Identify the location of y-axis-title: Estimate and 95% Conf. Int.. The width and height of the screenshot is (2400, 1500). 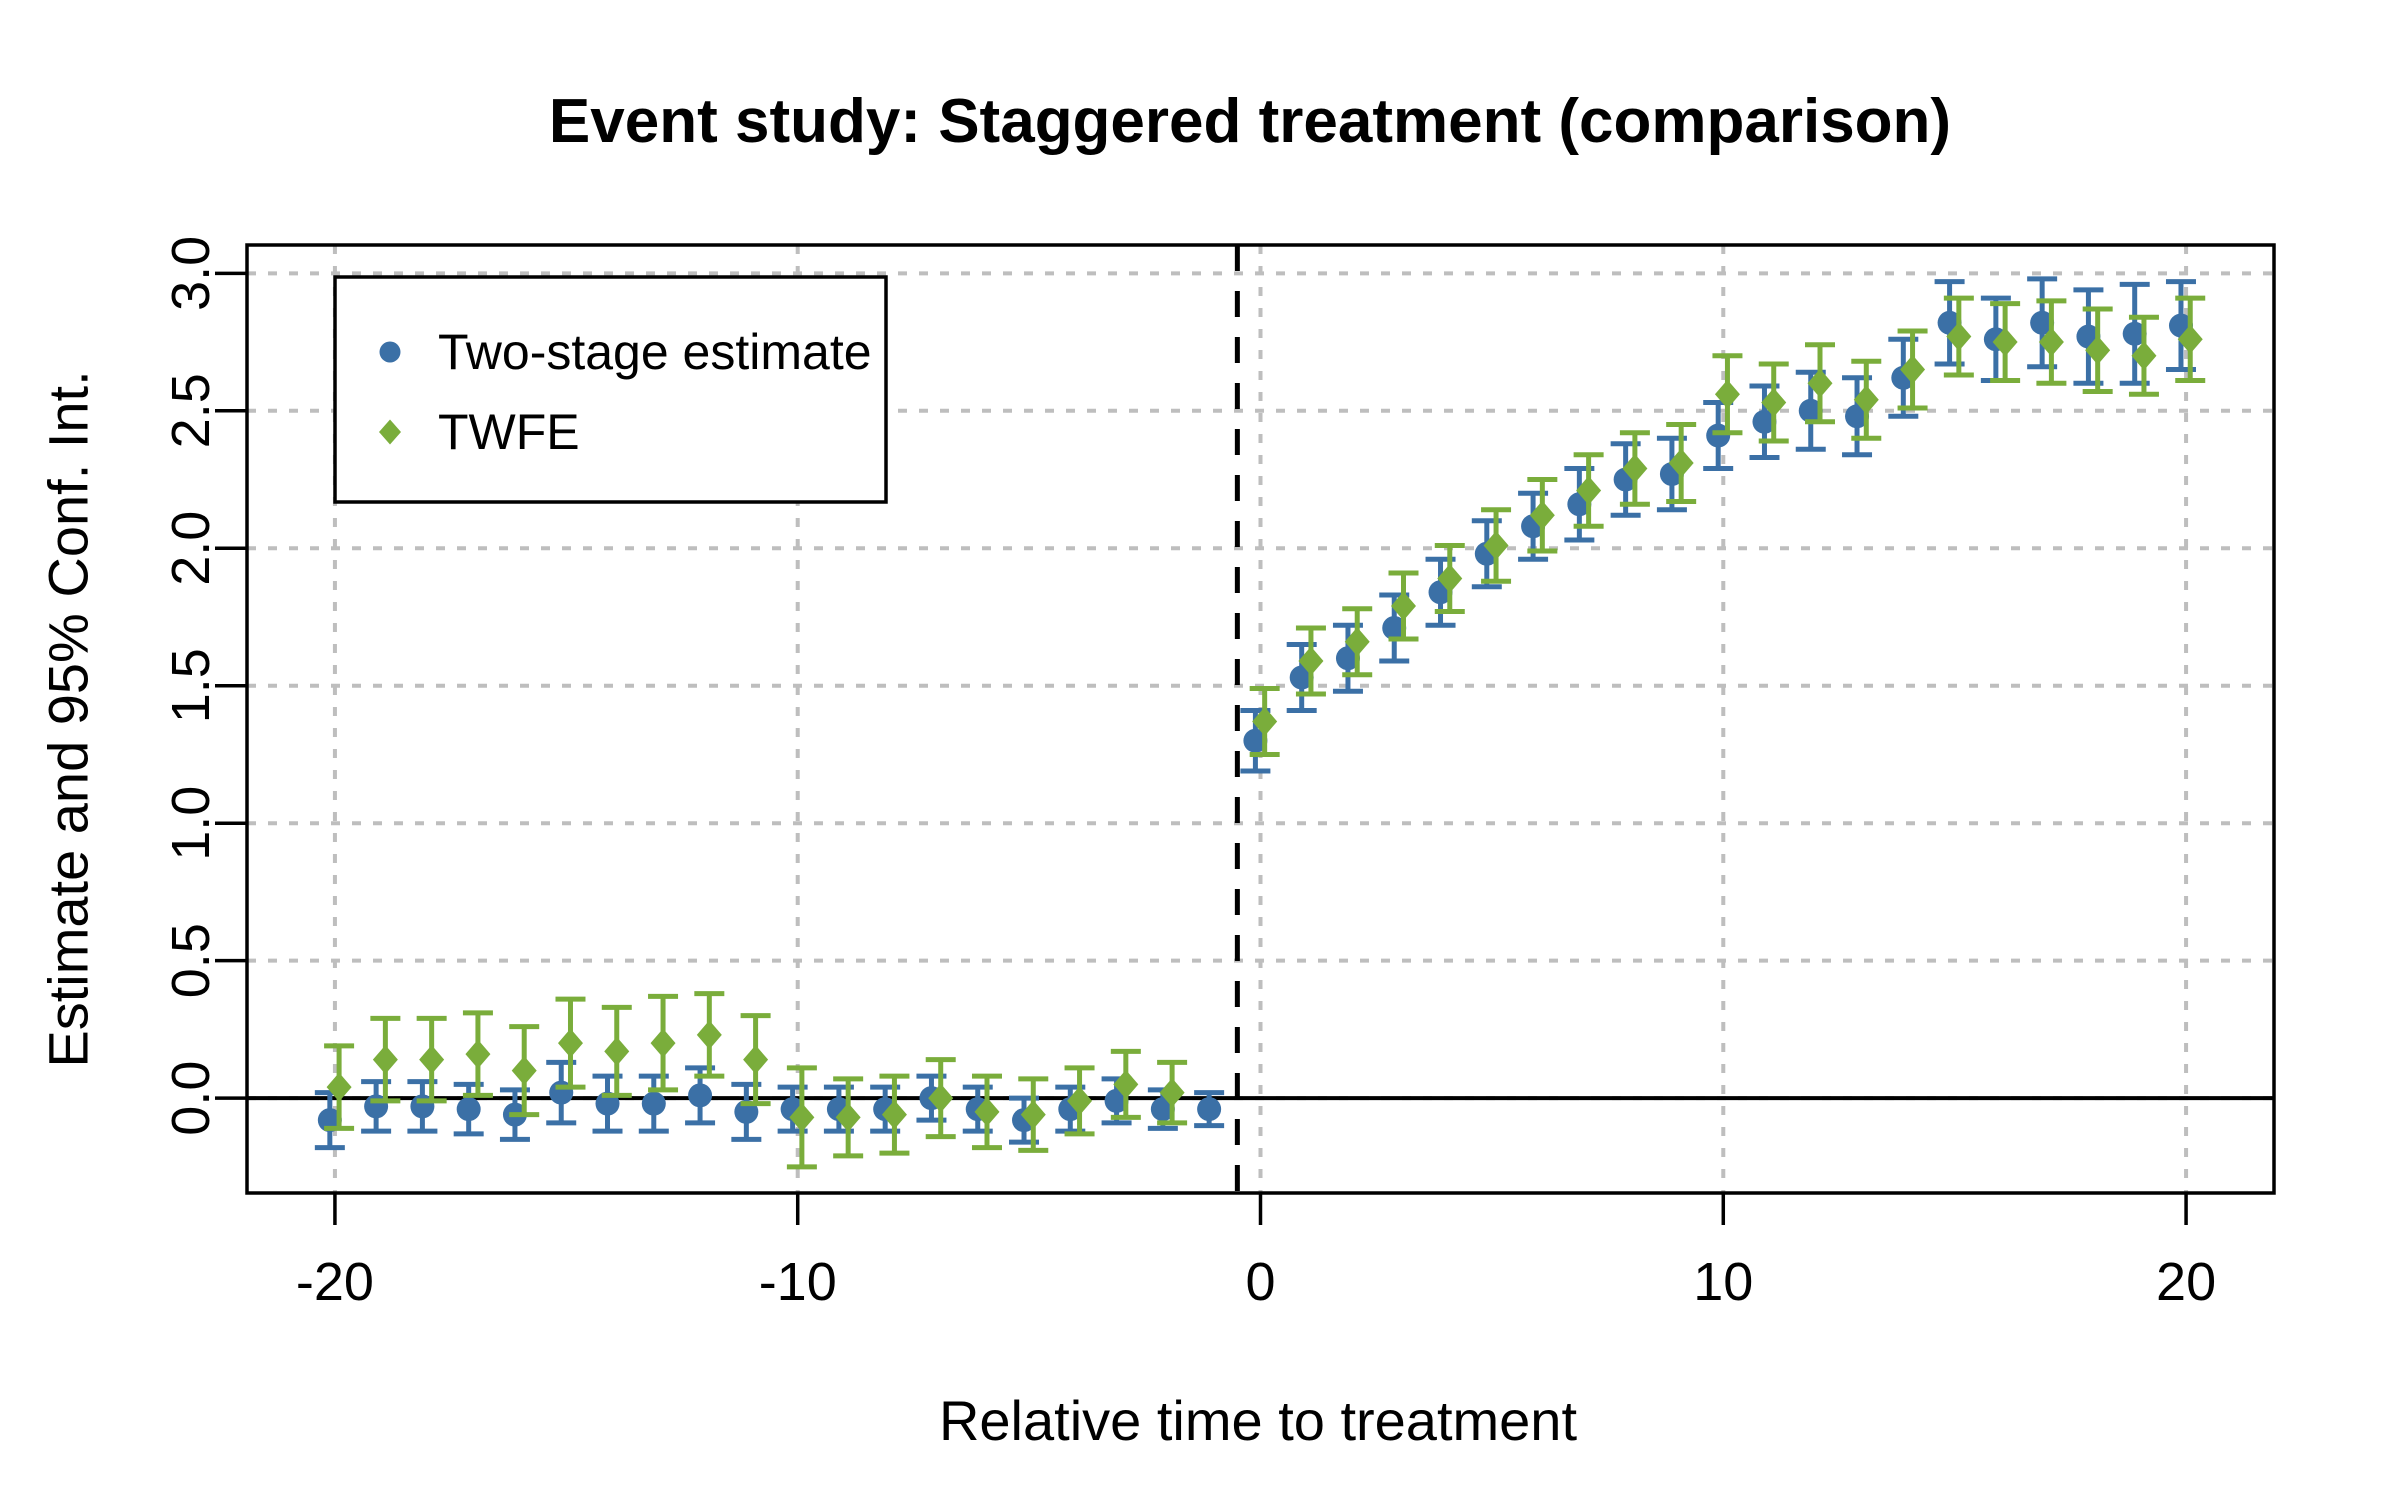
(68, 718).